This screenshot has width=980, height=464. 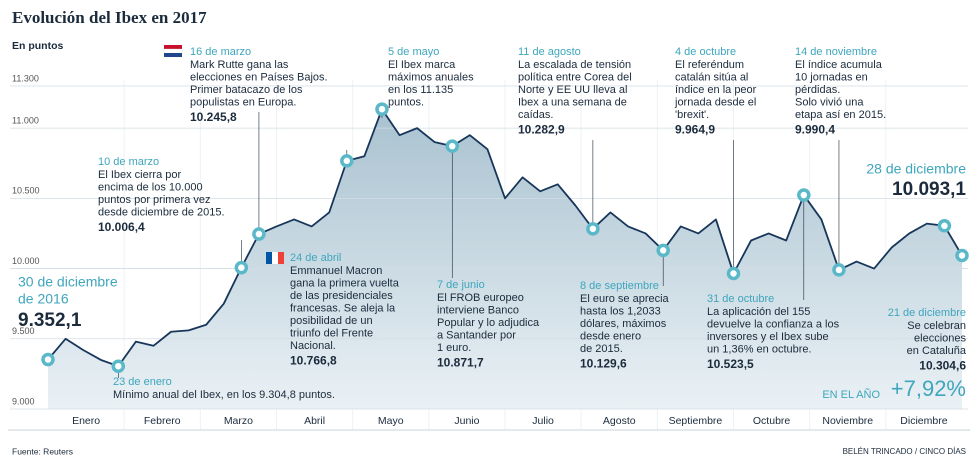 What do you see at coordinates (709, 65) in the screenshot?
I see `annotation-text: El referéndum` at bounding box center [709, 65].